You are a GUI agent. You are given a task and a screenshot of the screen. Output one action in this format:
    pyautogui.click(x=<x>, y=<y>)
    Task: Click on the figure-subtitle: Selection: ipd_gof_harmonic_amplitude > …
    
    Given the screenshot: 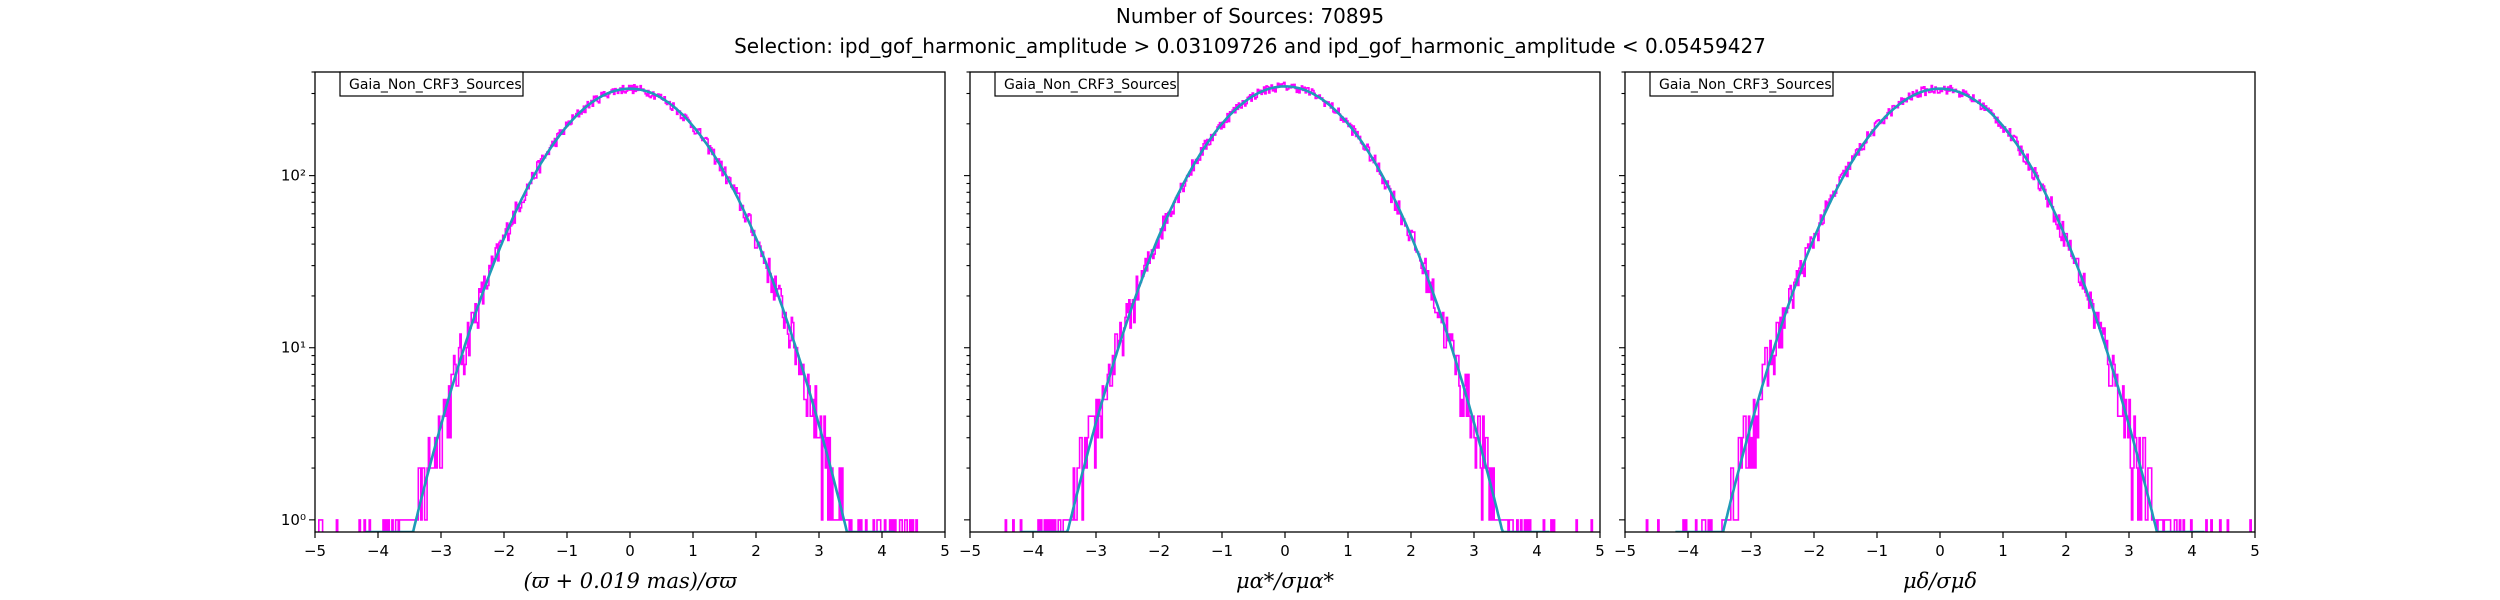 What is the action you would take?
    pyautogui.click(x=1250, y=46)
    